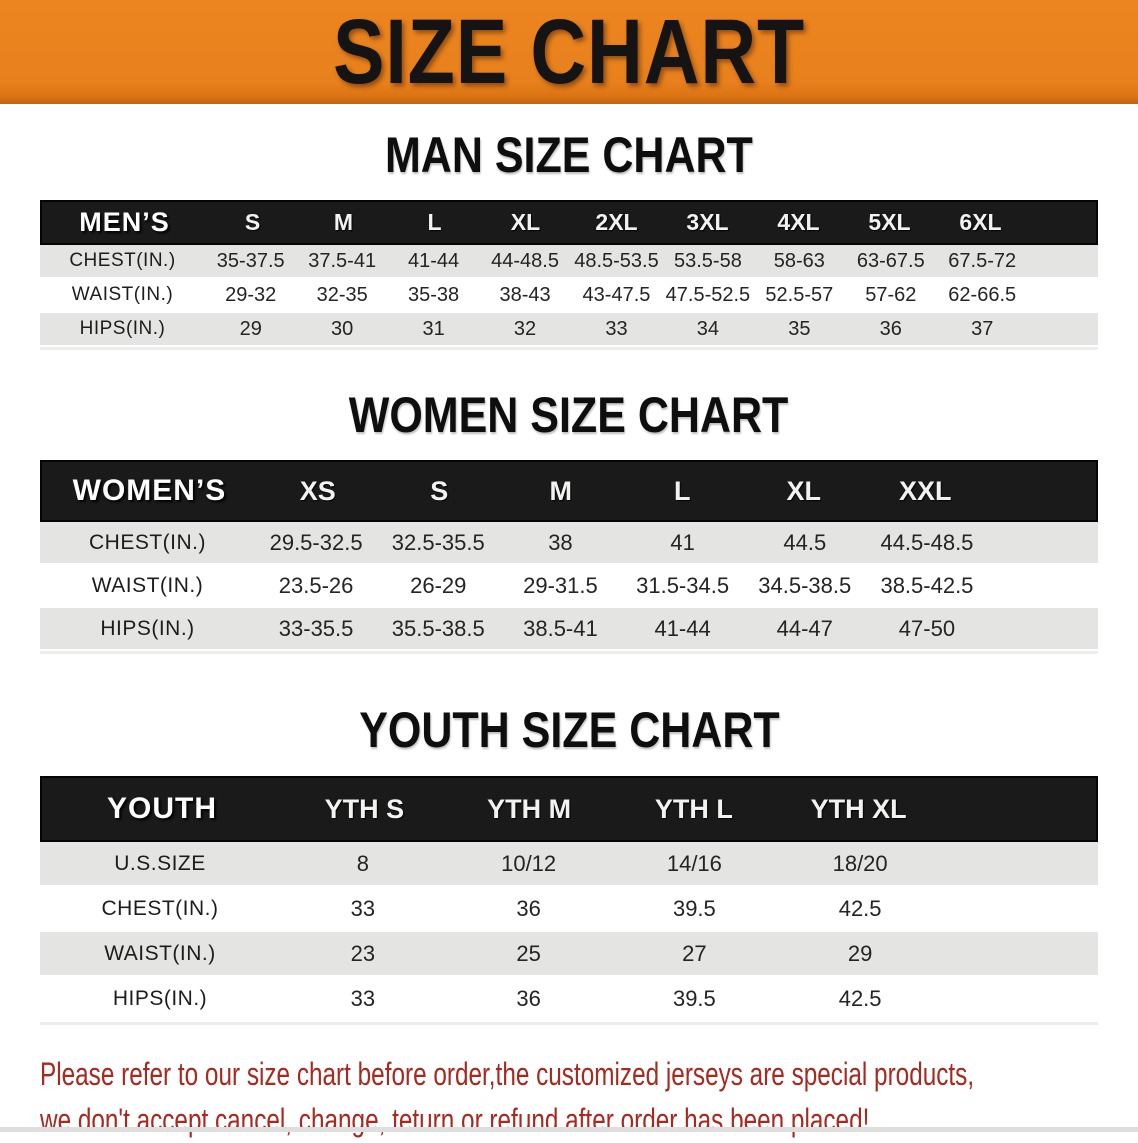 The height and width of the screenshot is (1143, 1138). Describe the element at coordinates (889, 222) in the screenshot. I see `column-header: 5XL` at that location.